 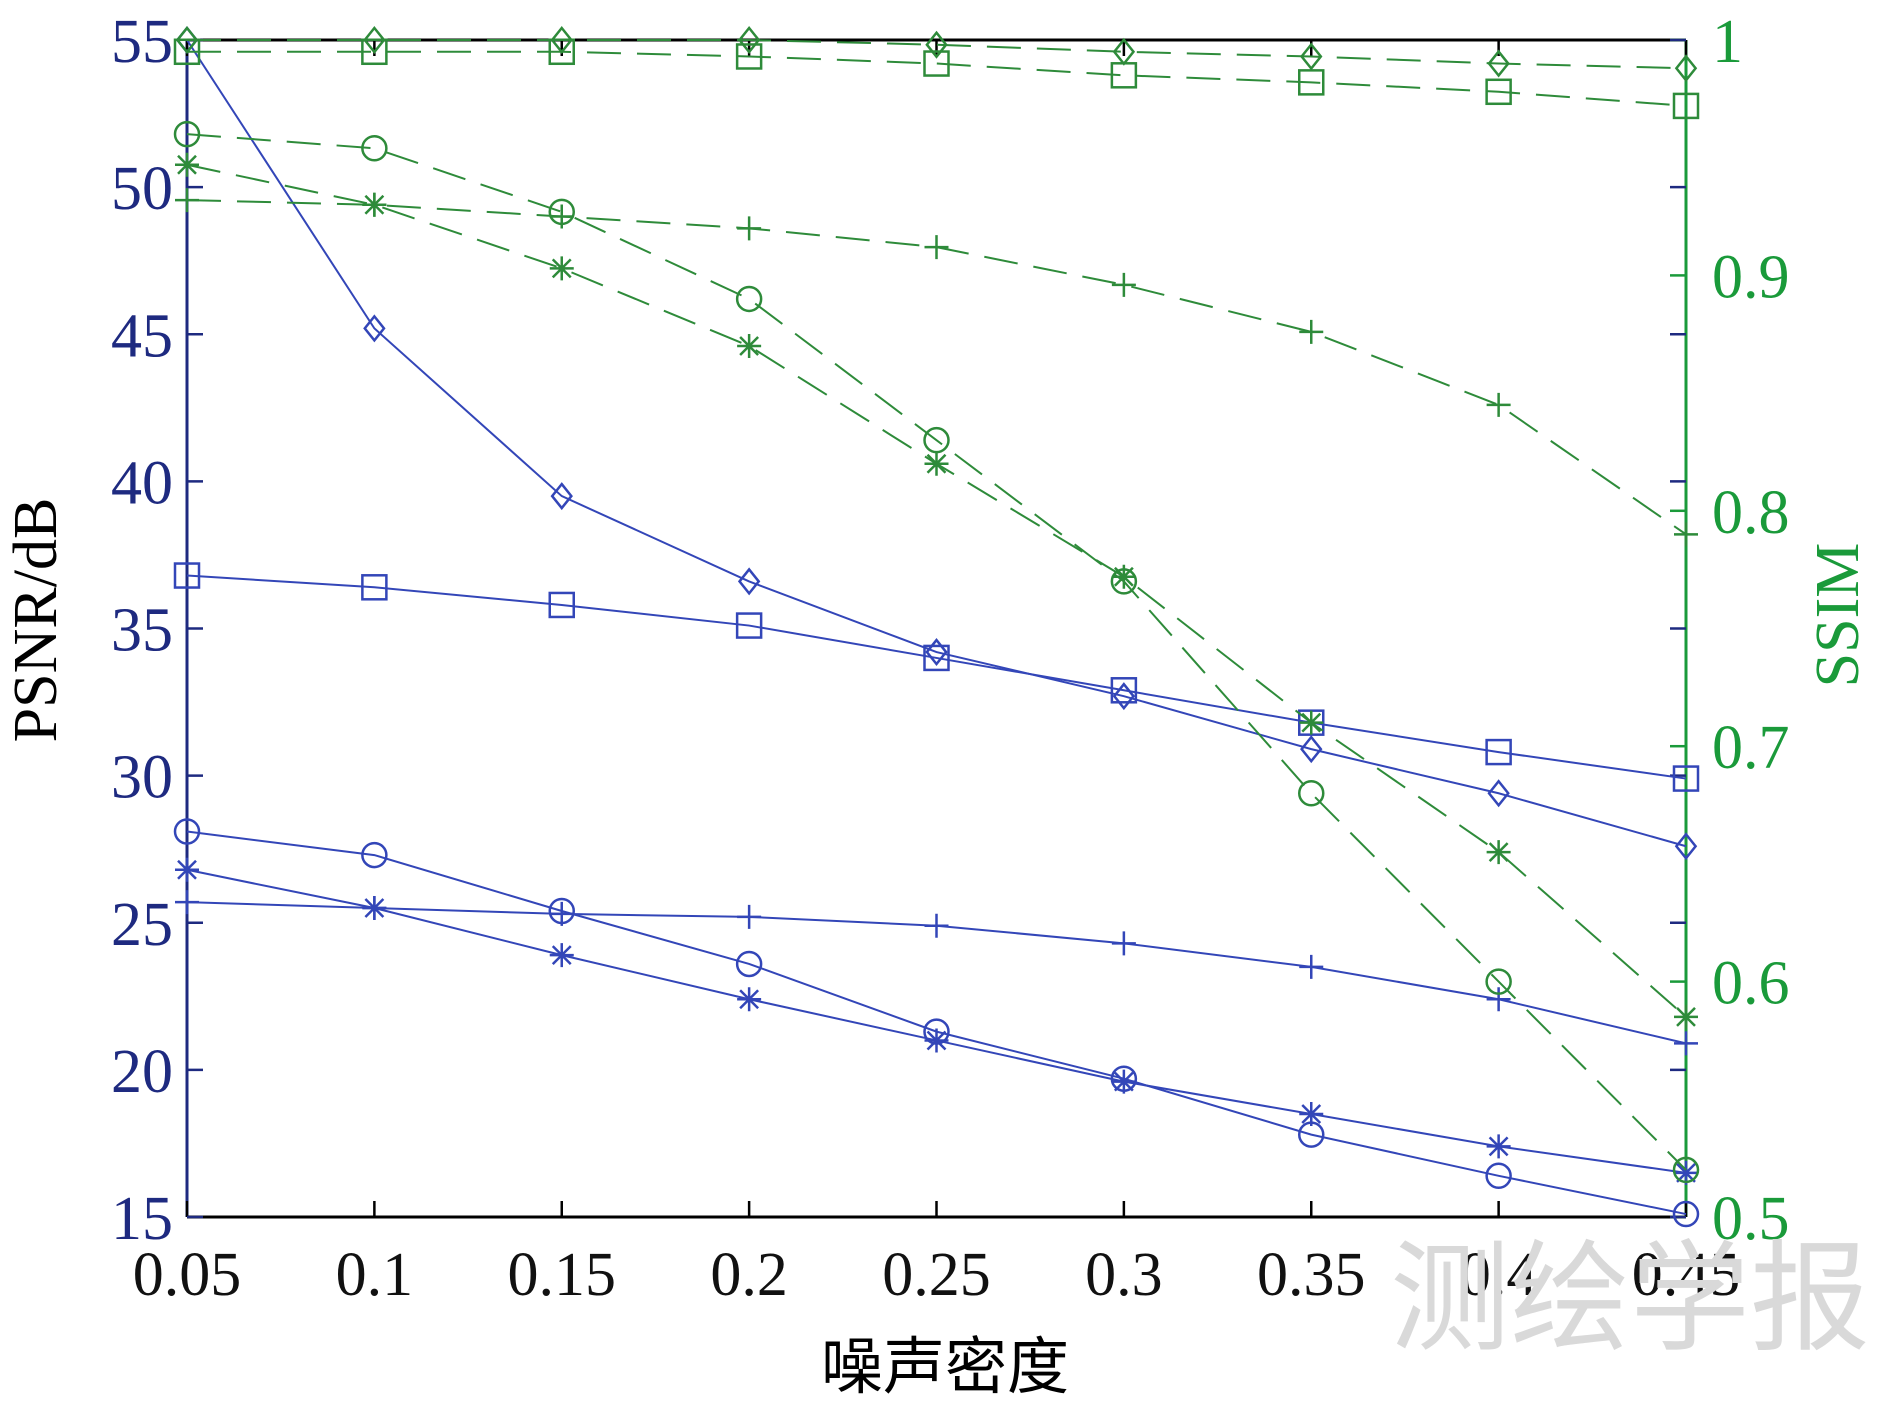 I want to click on left-tick-label: 25, so click(x=142, y=925).